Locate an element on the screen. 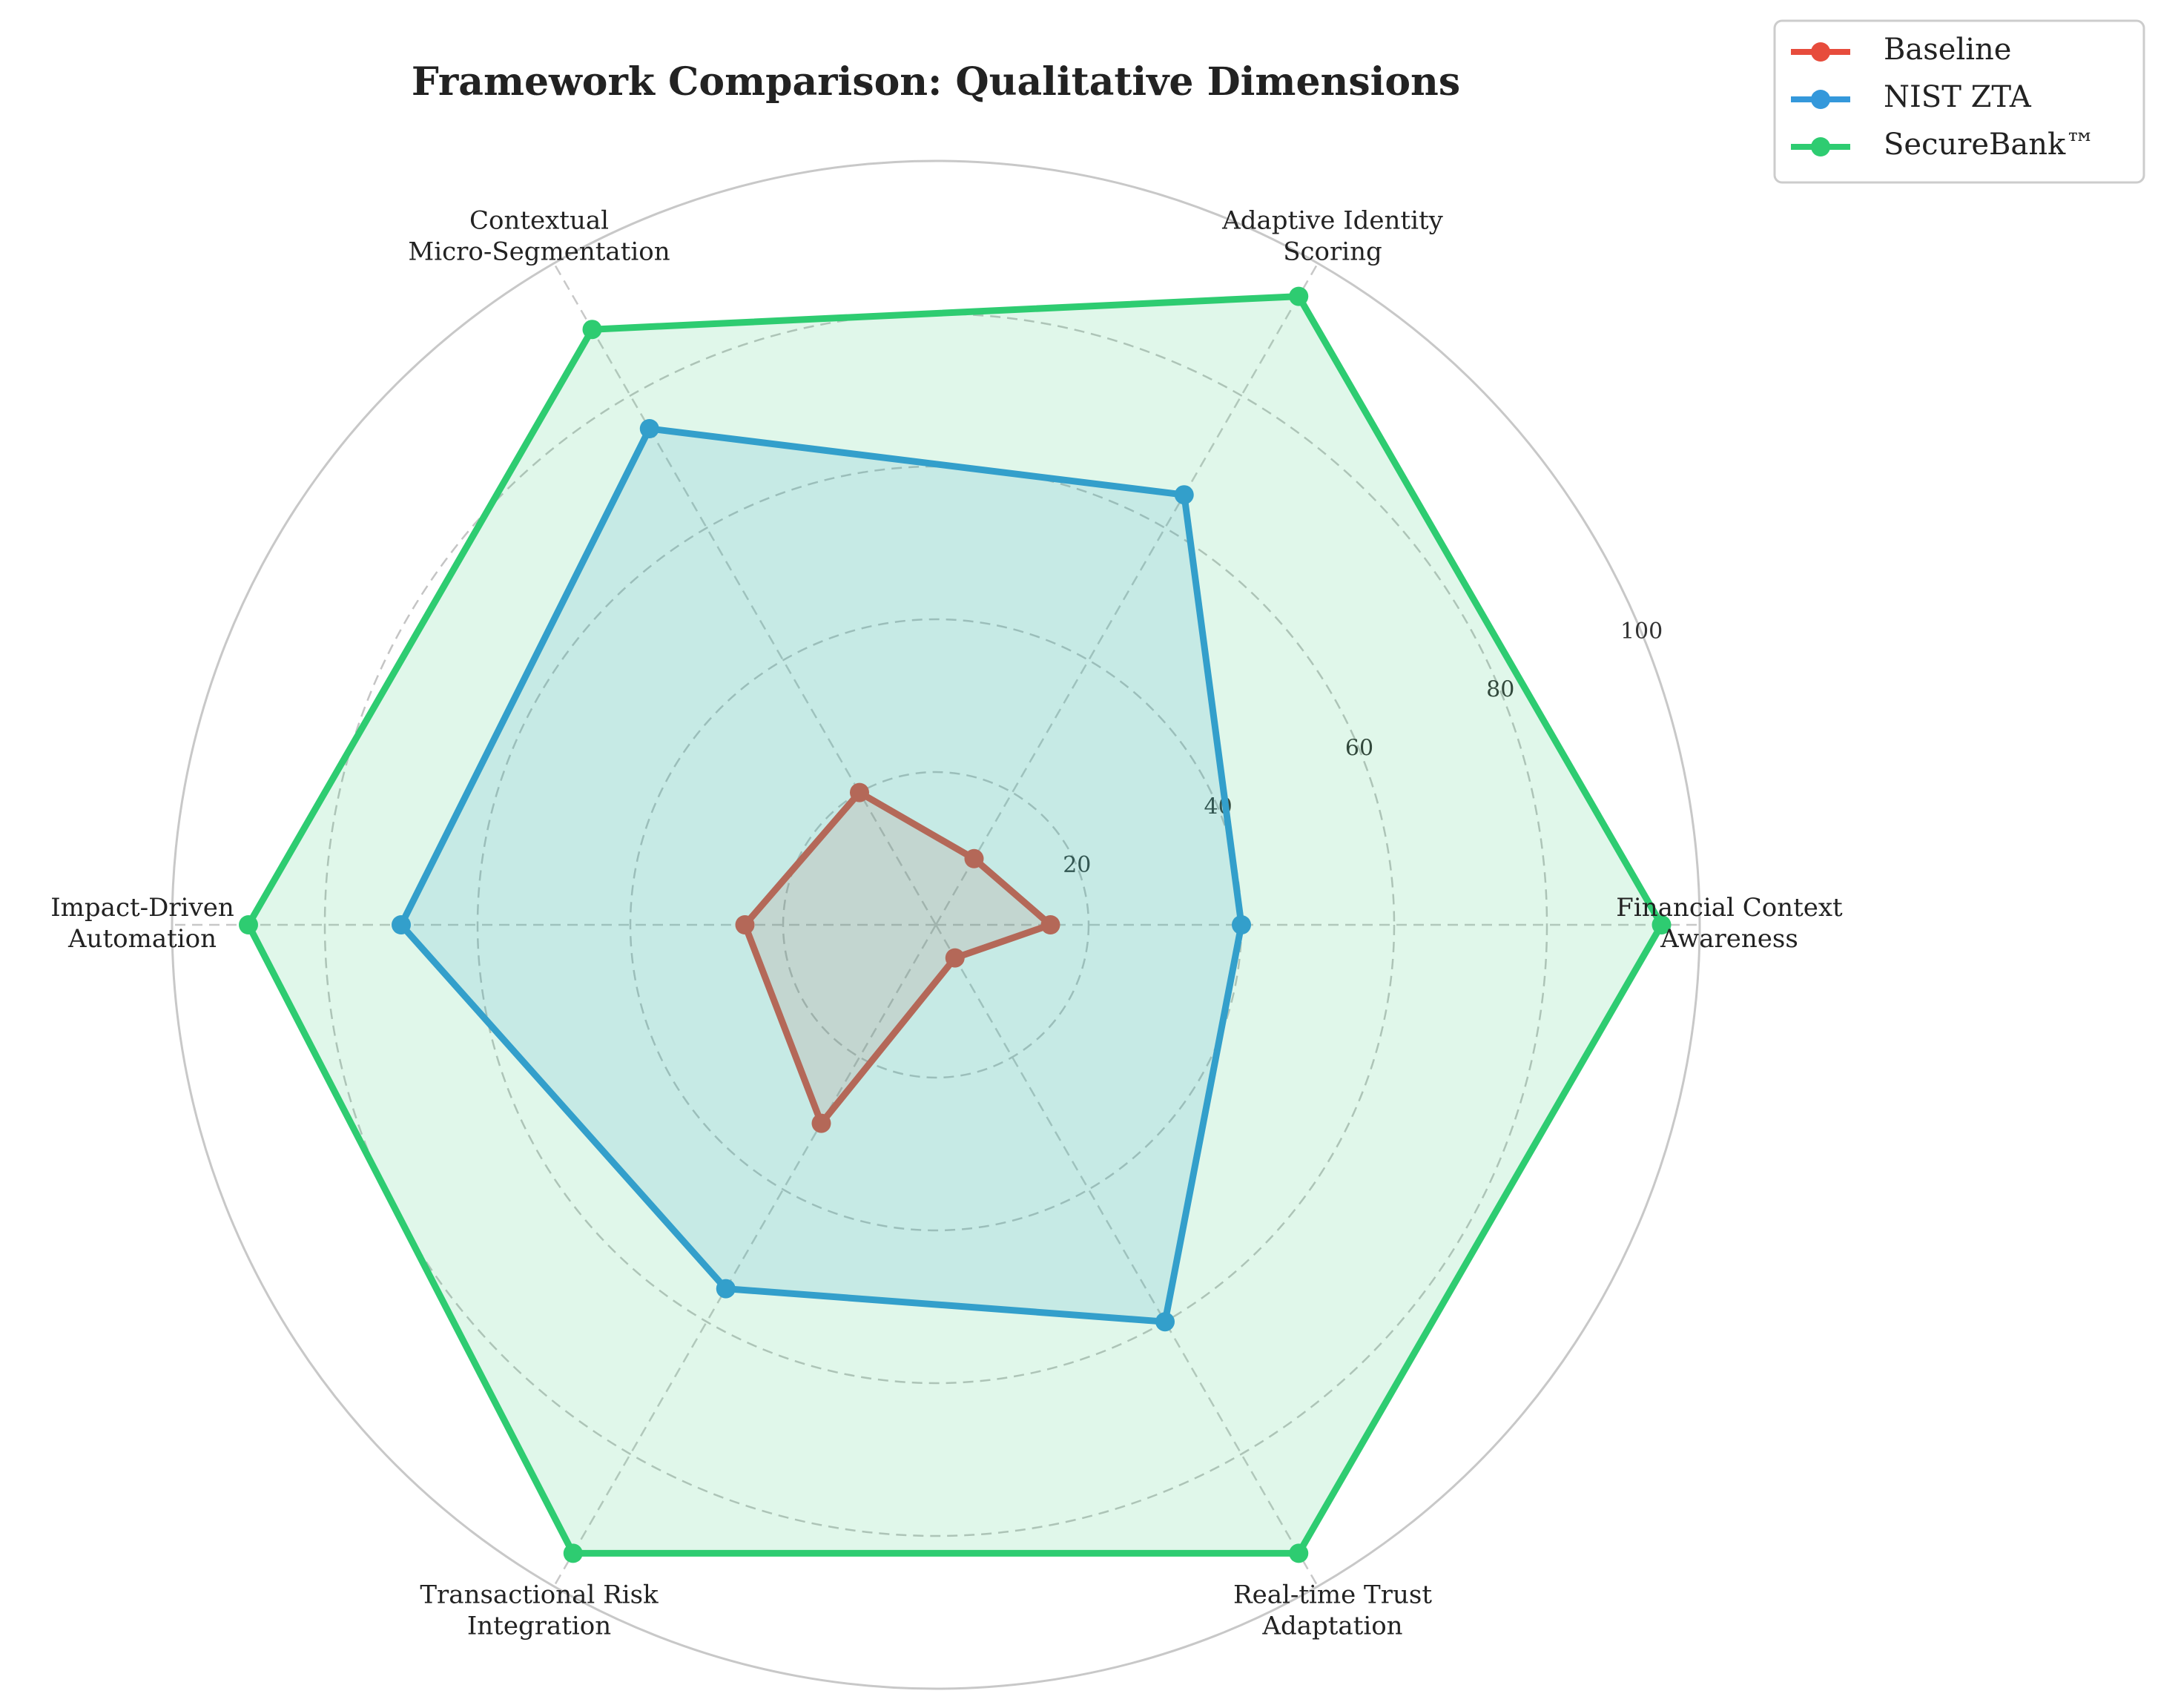  radial-tick-label: 60 is located at coordinates (1359, 749).